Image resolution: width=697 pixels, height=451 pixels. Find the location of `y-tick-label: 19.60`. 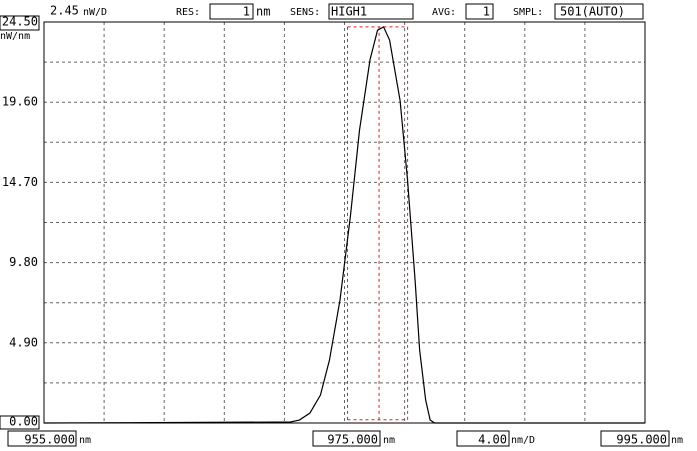

y-tick-label: 19.60 is located at coordinates (20, 102).